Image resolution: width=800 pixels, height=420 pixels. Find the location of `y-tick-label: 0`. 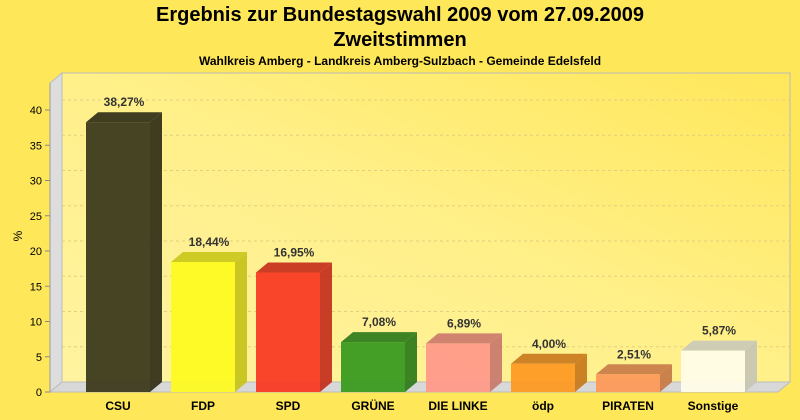

y-tick-label: 0 is located at coordinates (39, 393).